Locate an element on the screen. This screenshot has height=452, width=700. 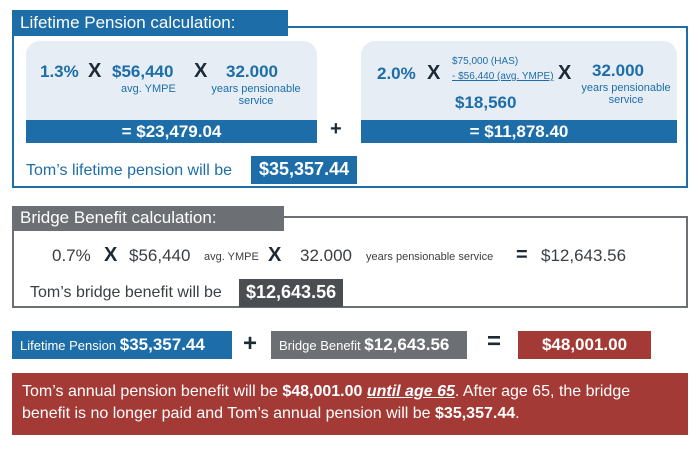
bridge-benefit-title: Bridge Benefit calculation: is located at coordinates (148, 218).